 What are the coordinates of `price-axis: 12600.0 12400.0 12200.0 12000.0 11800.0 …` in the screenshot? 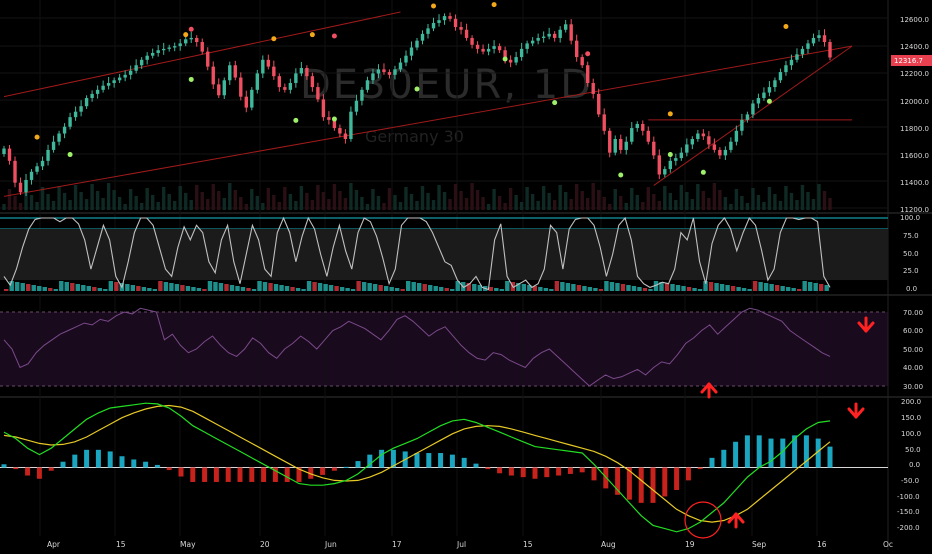 It's located at (911, 115).